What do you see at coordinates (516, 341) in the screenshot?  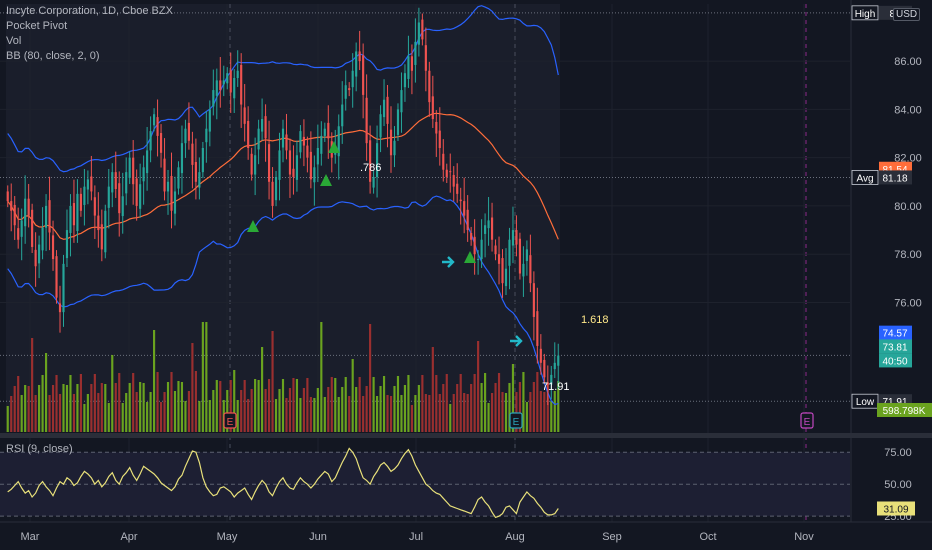 I see `arrow-marker` at bounding box center [516, 341].